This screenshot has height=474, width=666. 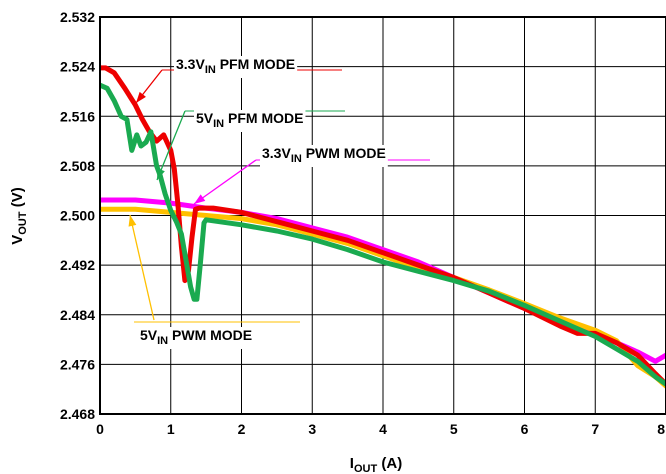 I want to click on x-tick-label: 2, so click(x=242, y=429).